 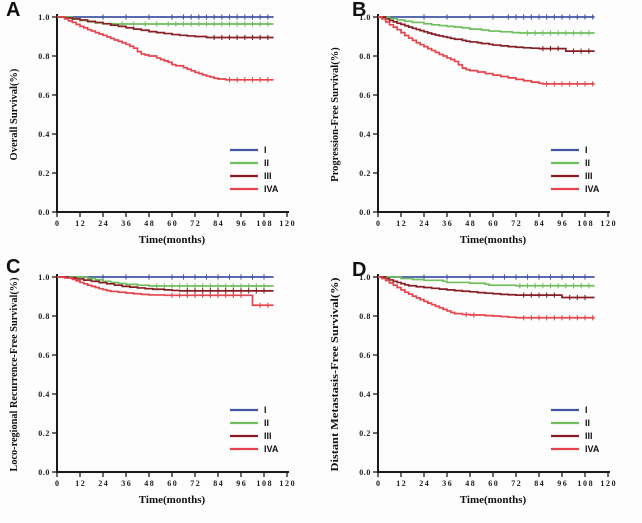 What do you see at coordinates (335, 374) in the screenshot?
I see `y-axis-title: Distant Metastasis-Free Survival(%)` at bounding box center [335, 374].